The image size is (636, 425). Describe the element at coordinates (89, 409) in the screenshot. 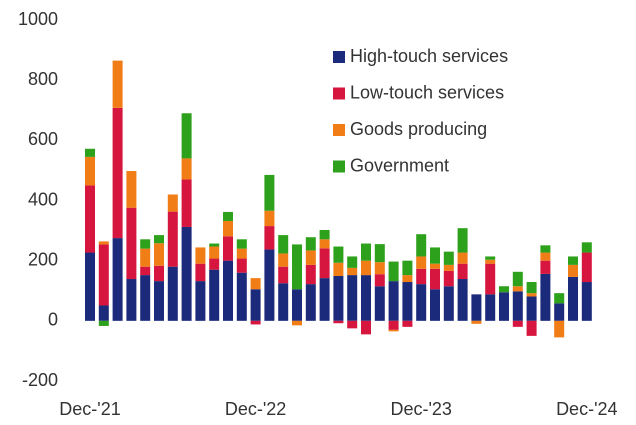

I see `x-tick-label: Dec-'21` at that location.